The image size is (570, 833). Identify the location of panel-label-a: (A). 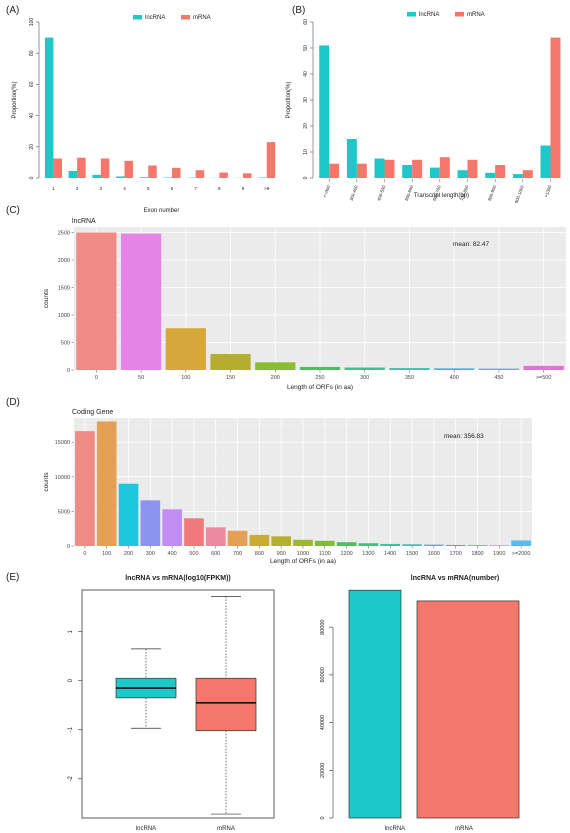
(12, 10).